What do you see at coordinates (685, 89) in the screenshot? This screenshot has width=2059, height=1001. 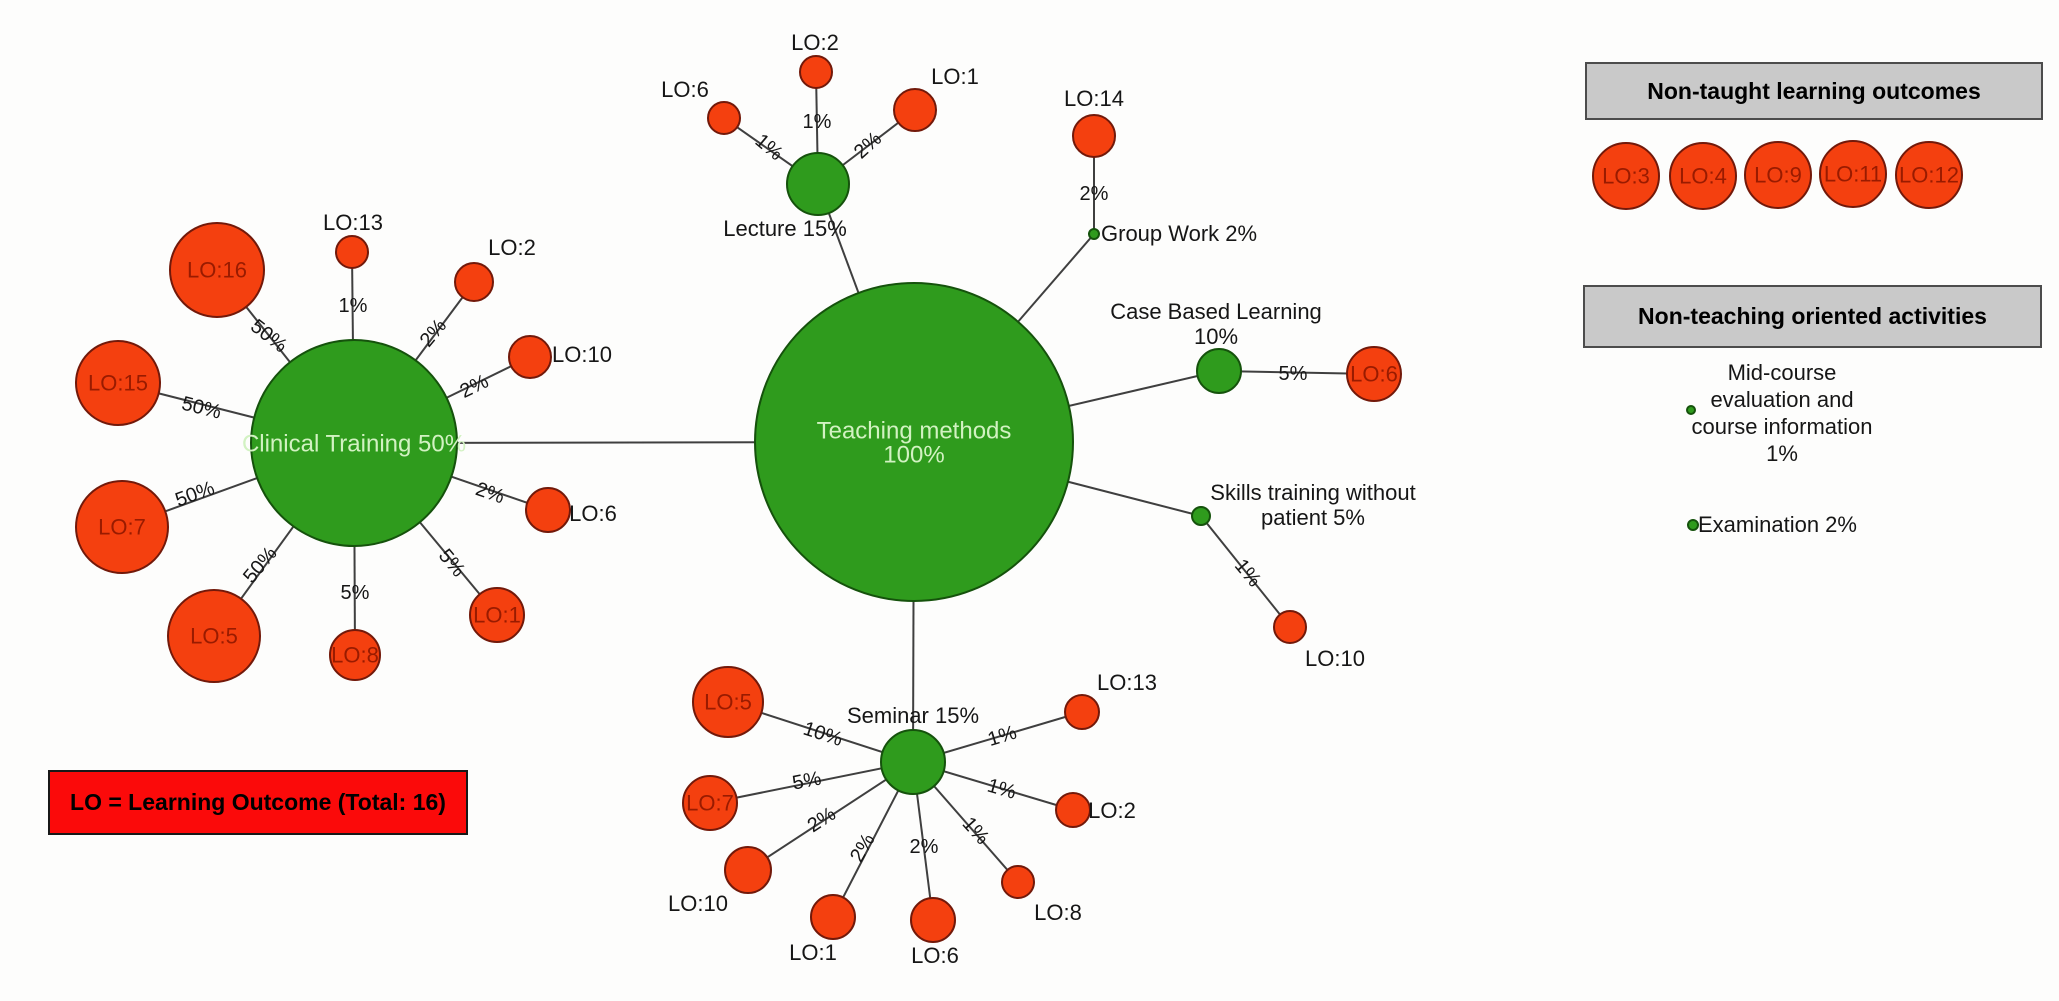 I see `label-lo6-l: LO:6` at bounding box center [685, 89].